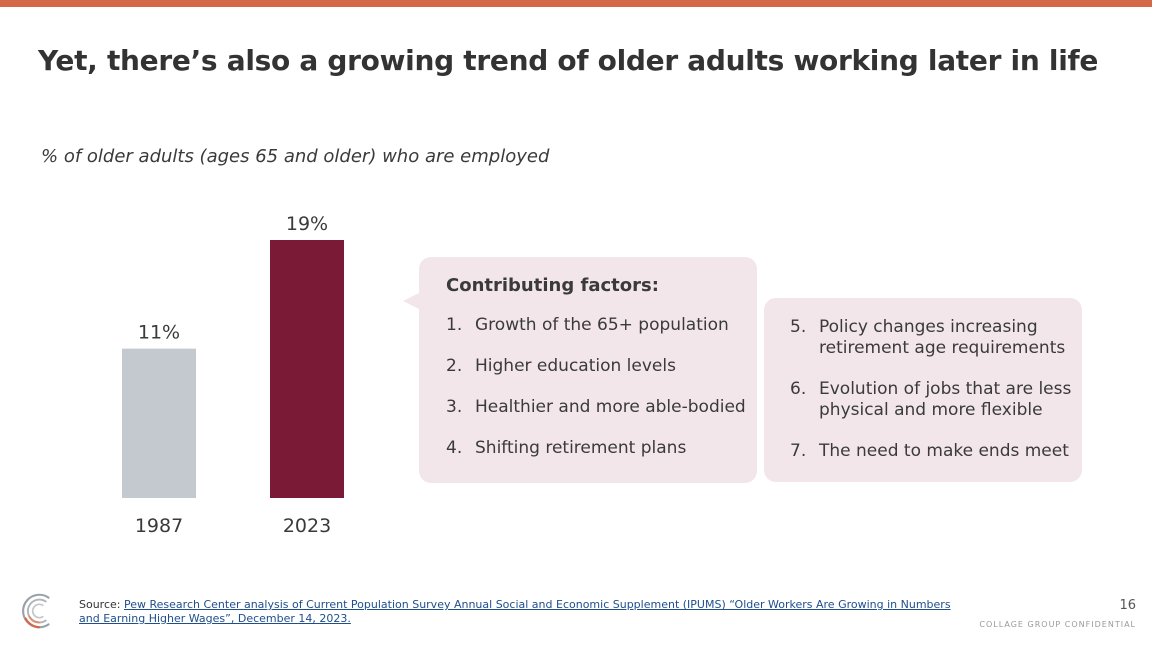 This screenshot has height=646, width=1152. Describe the element at coordinates (798, 389) in the screenshot. I see `factor-number: 6.` at that location.